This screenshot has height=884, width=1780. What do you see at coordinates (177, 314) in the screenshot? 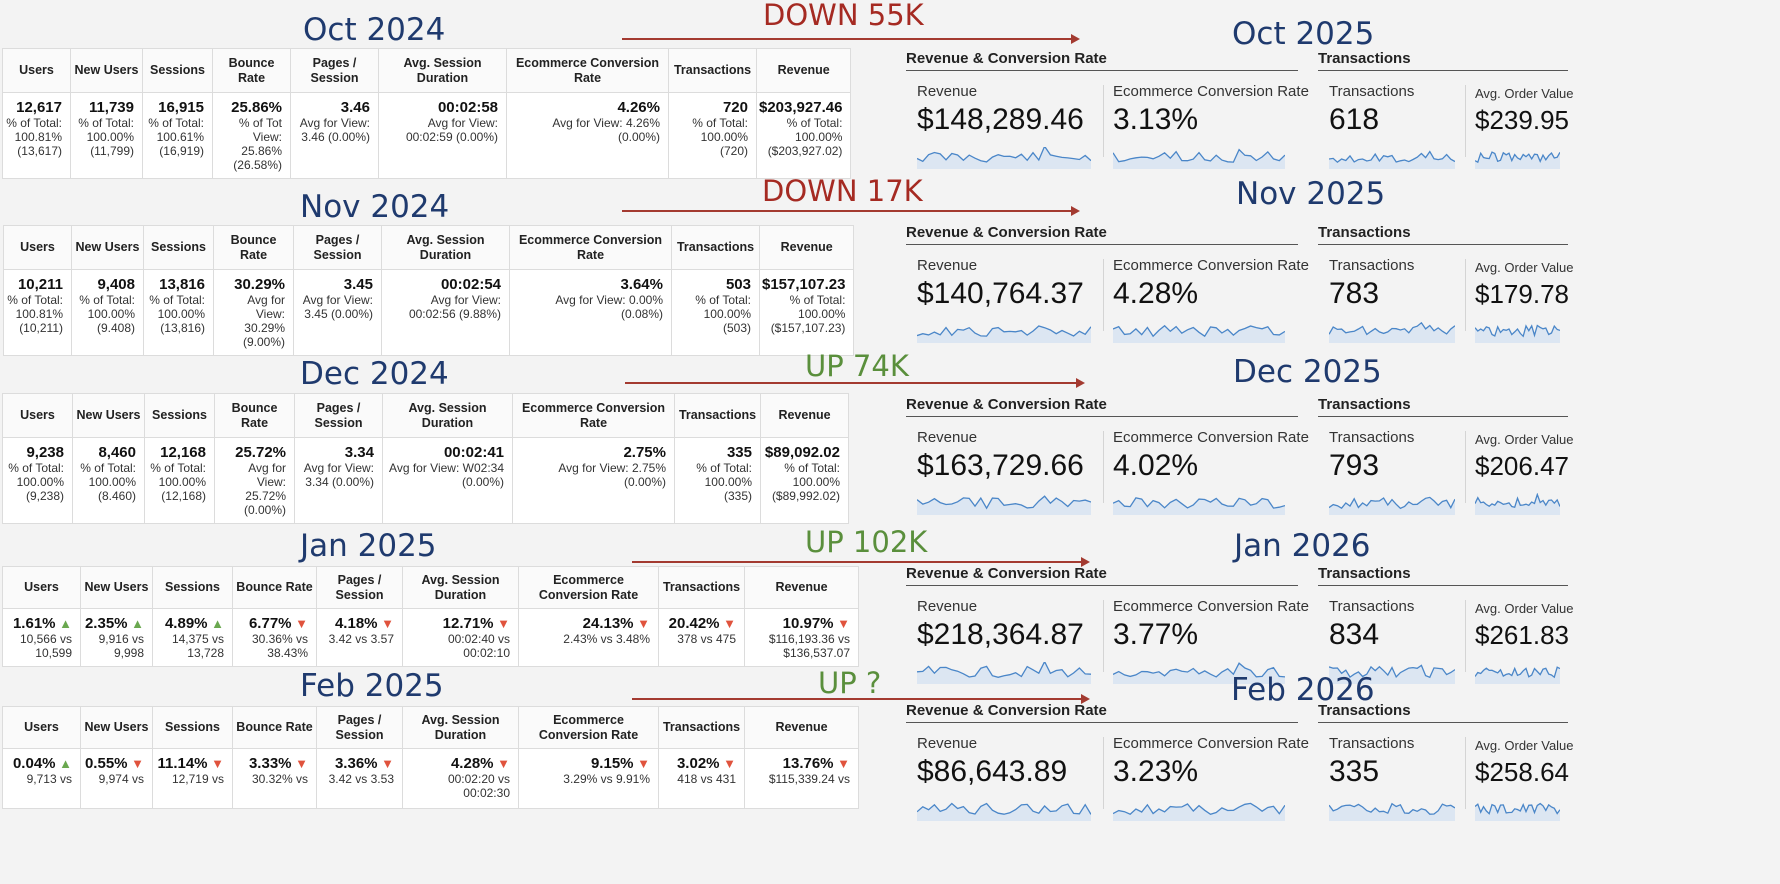
I see `metric-subtext: % of Total: 100.00% (13,816)` at bounding box center [177, 314].